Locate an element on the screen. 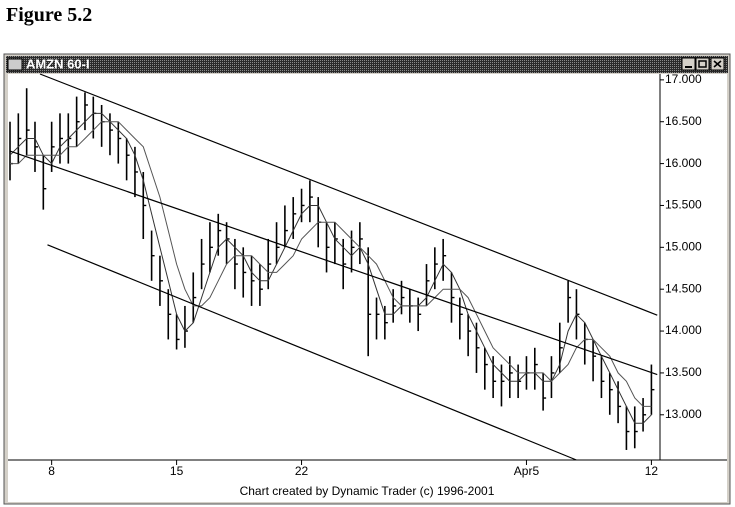 Image resolution: width=735 pixels, height=507 pixels. window-title: AMZN 60-I is located at coordinates (58, 63).